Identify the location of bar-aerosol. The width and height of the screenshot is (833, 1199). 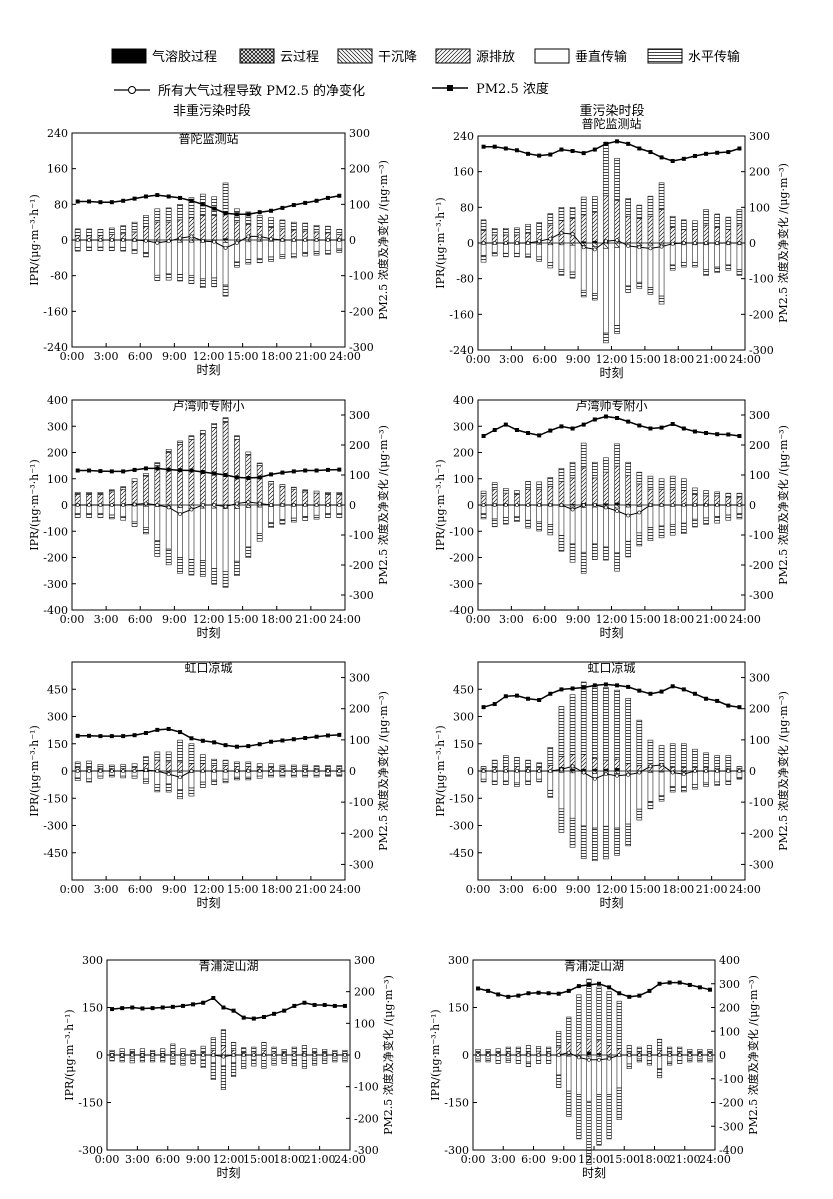
(617, 504).